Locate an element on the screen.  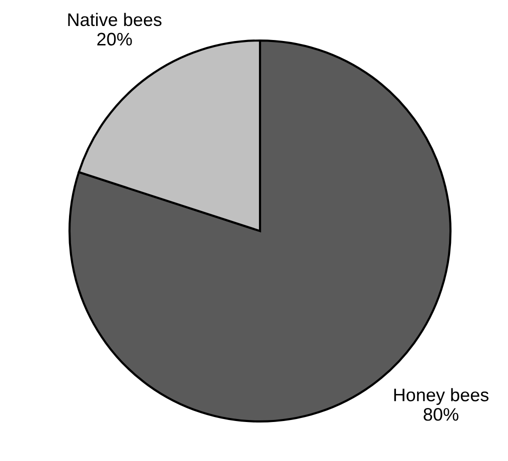
data-label: 20% is located at coordinates (114, 39).